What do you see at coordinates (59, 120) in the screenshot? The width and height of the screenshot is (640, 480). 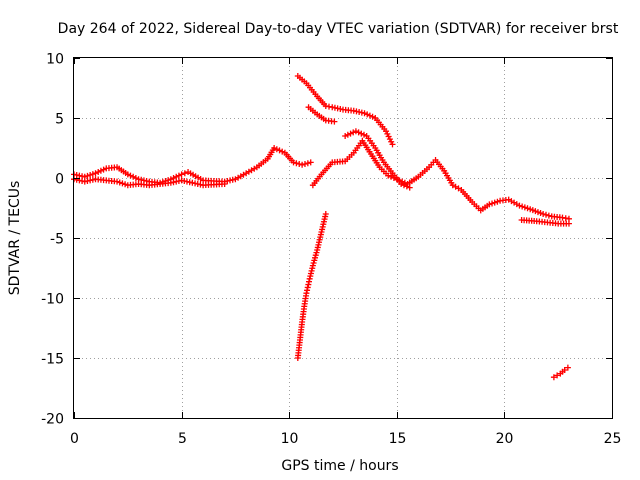 I see `y-tick-label: 5` at bounding box center [59, 120].